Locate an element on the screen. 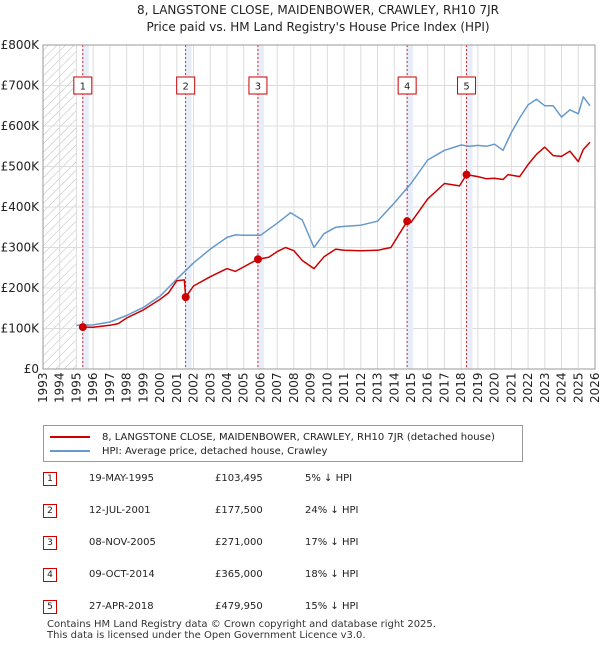 This screenshot has width=600, height=650. sale-row-4: 4 09-OCT-2014 £365,000 18% ↓ HPI is located at coordinates (243, 576).